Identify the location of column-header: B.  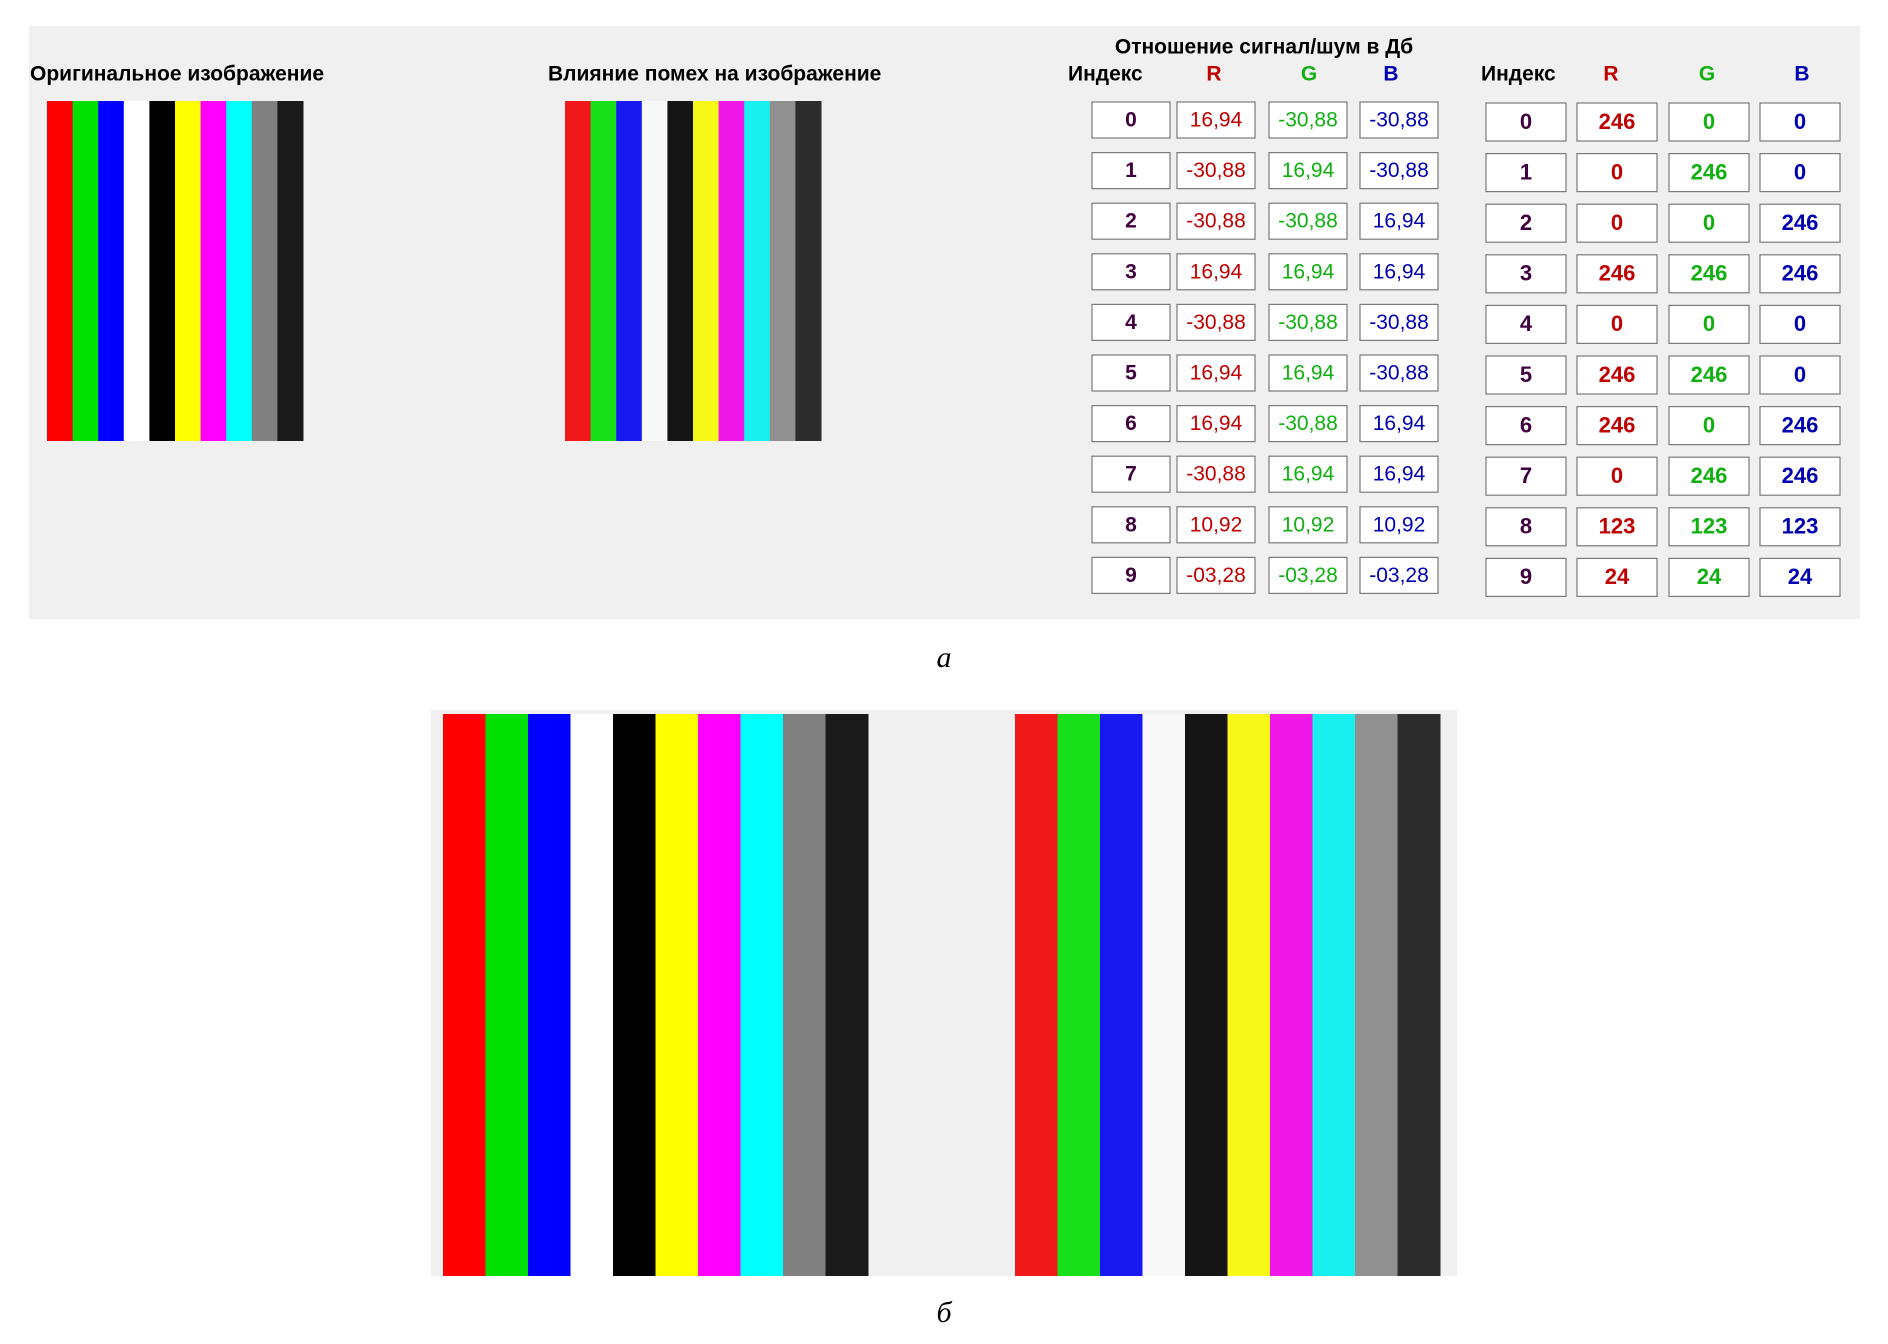
(1390, 74).